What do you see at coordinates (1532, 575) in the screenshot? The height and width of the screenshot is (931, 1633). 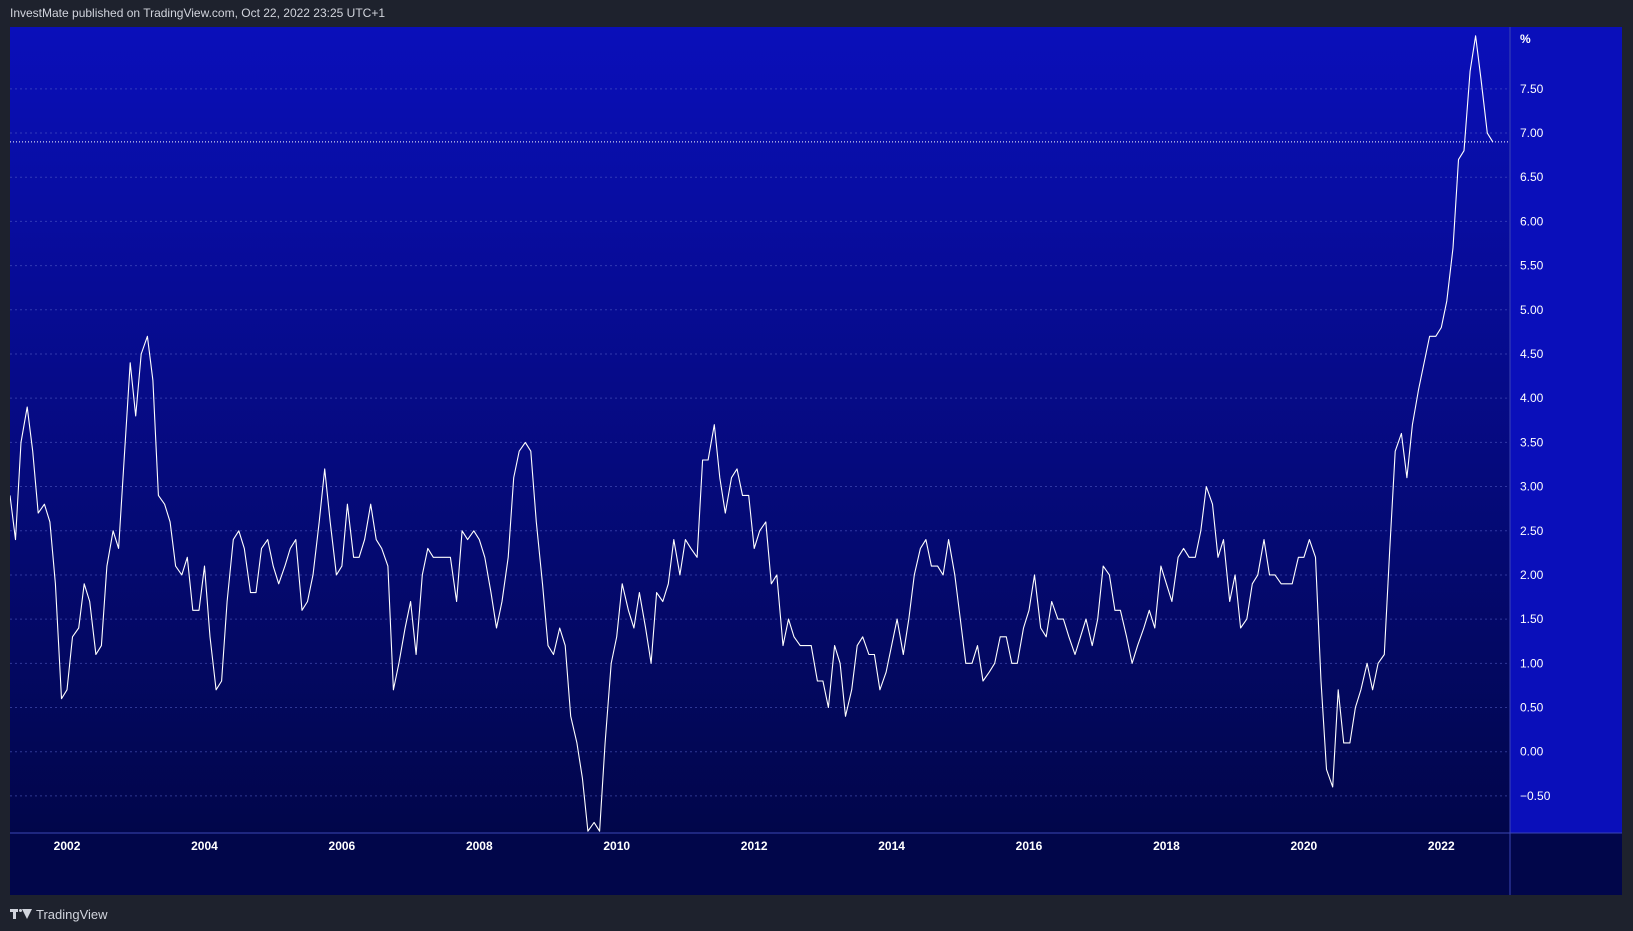 I see `y-tick-label: 2.00` at bounding box center [1532, 575].